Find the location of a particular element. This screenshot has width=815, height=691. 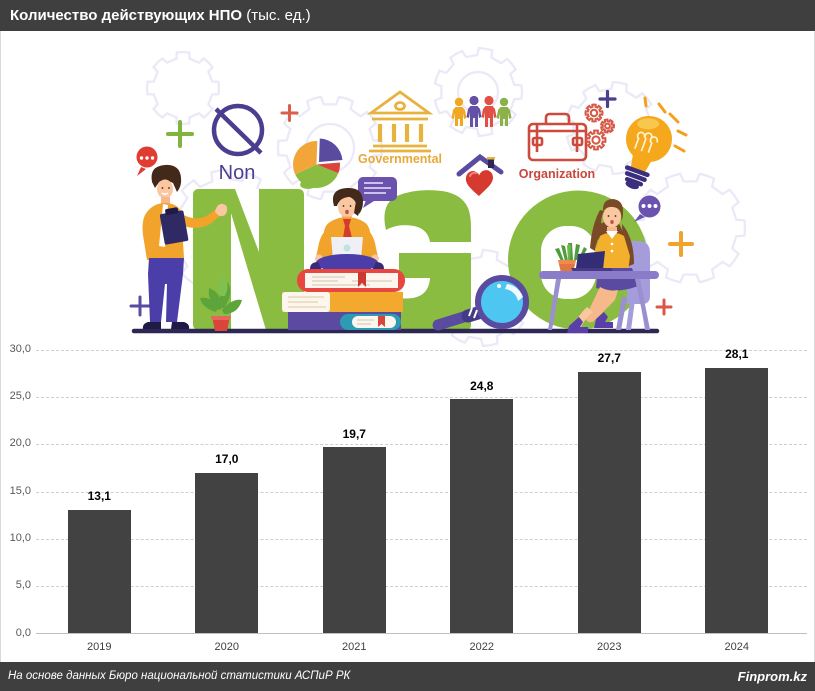

svg-text: Governmental is located at coordinates (400, 159).